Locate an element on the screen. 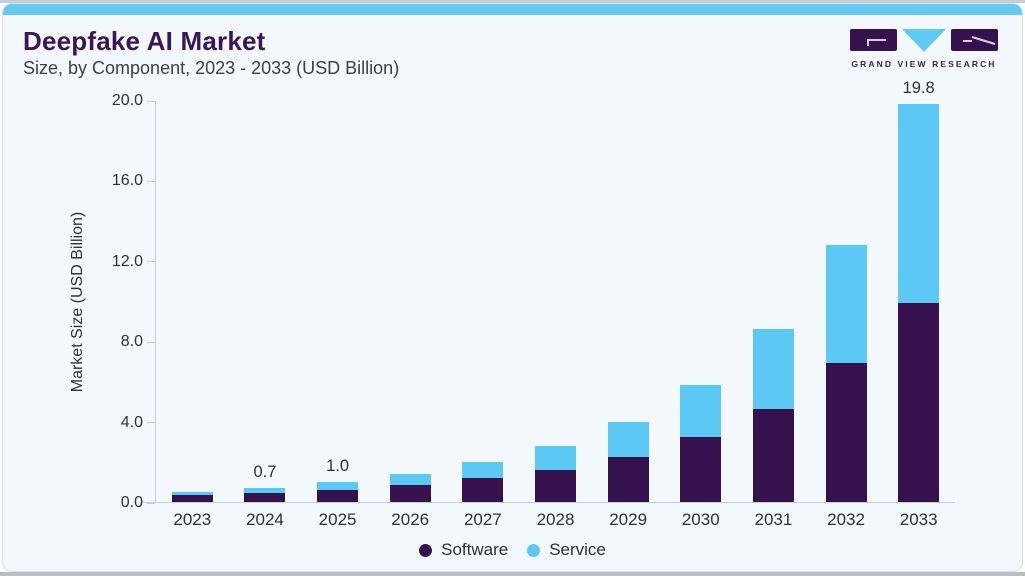 This screenshot has height=576, width=1025. y-axis-line is located at coordinates (155, 302).